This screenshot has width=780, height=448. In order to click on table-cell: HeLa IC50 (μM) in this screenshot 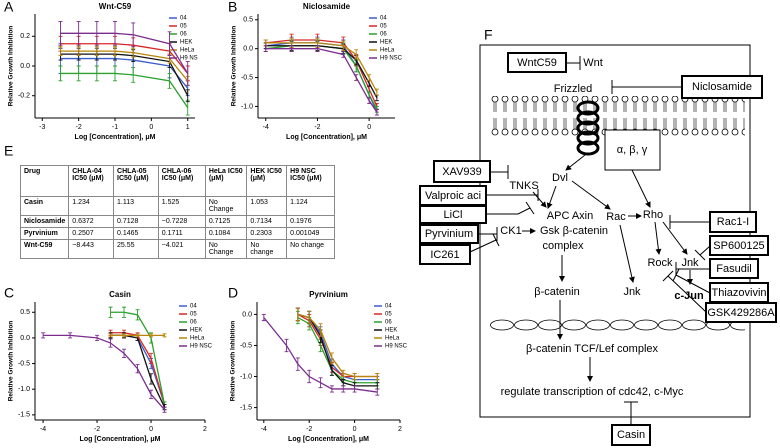, I will do `click(226, 181)`.